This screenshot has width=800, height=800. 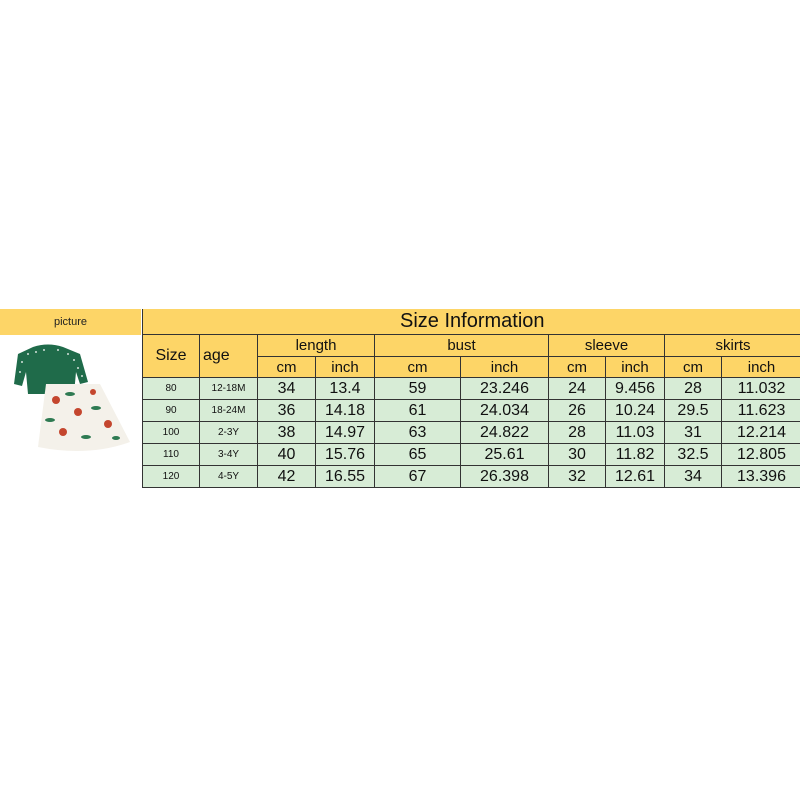 What do you see at coordinates (228, 356) in the screenshot?
I see `header-age: age` at bounding box center [228, 356].